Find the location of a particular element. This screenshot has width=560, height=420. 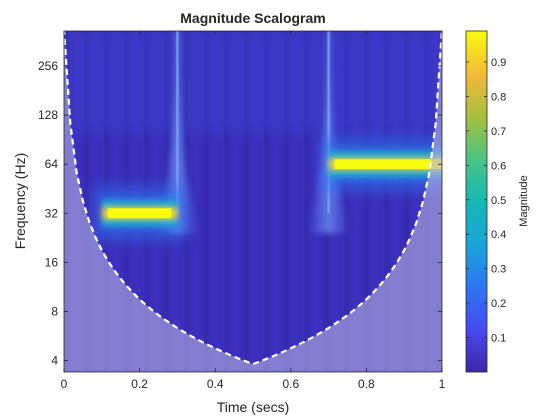

colorbar-gradient is located at coordinates (476, 201).